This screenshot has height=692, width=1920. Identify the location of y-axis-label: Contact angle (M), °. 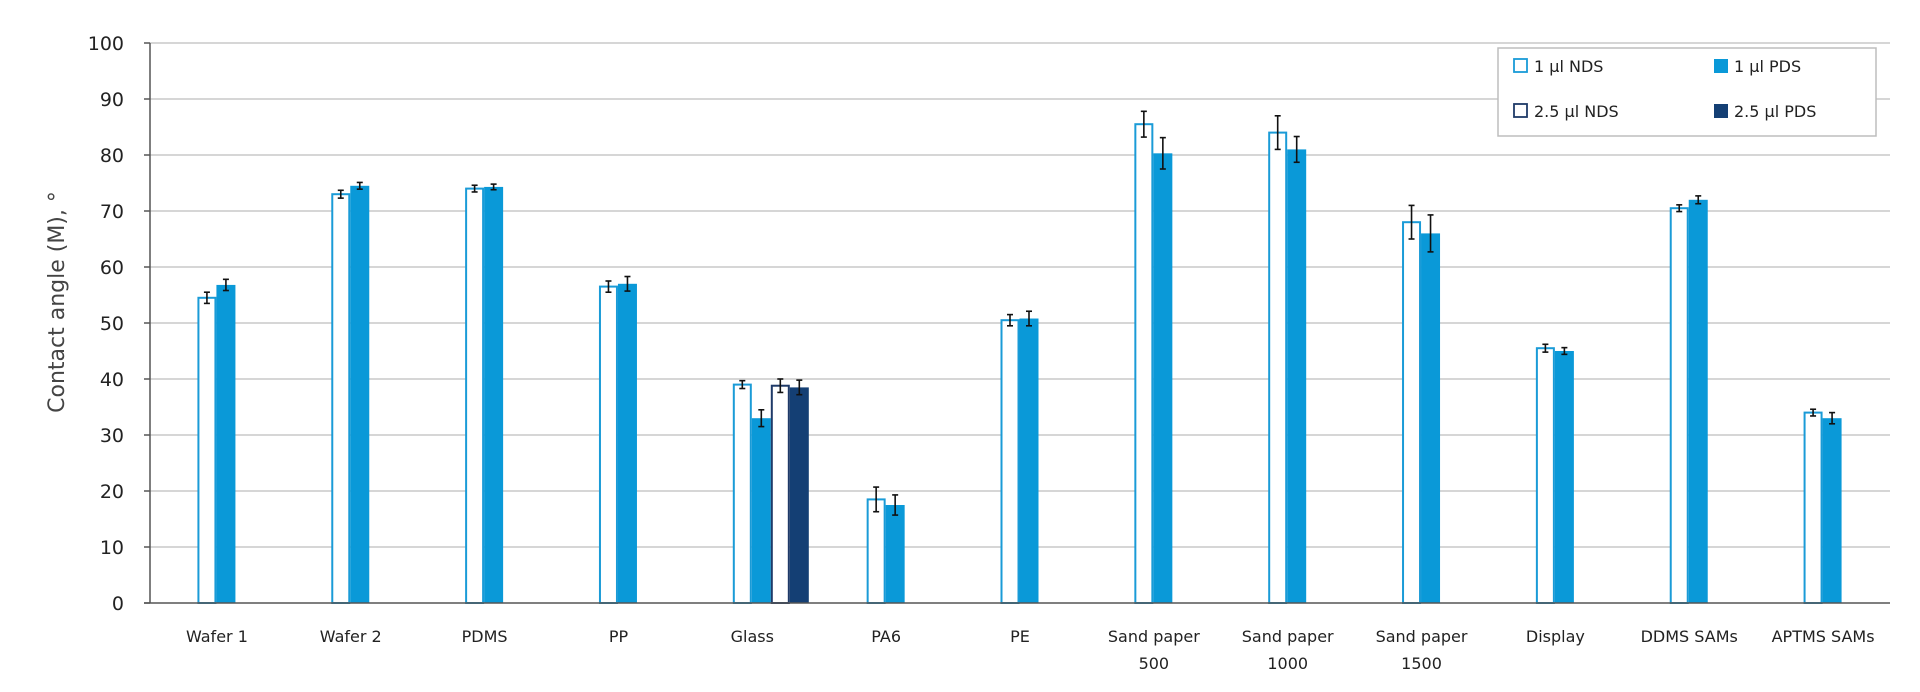
(57, 302).